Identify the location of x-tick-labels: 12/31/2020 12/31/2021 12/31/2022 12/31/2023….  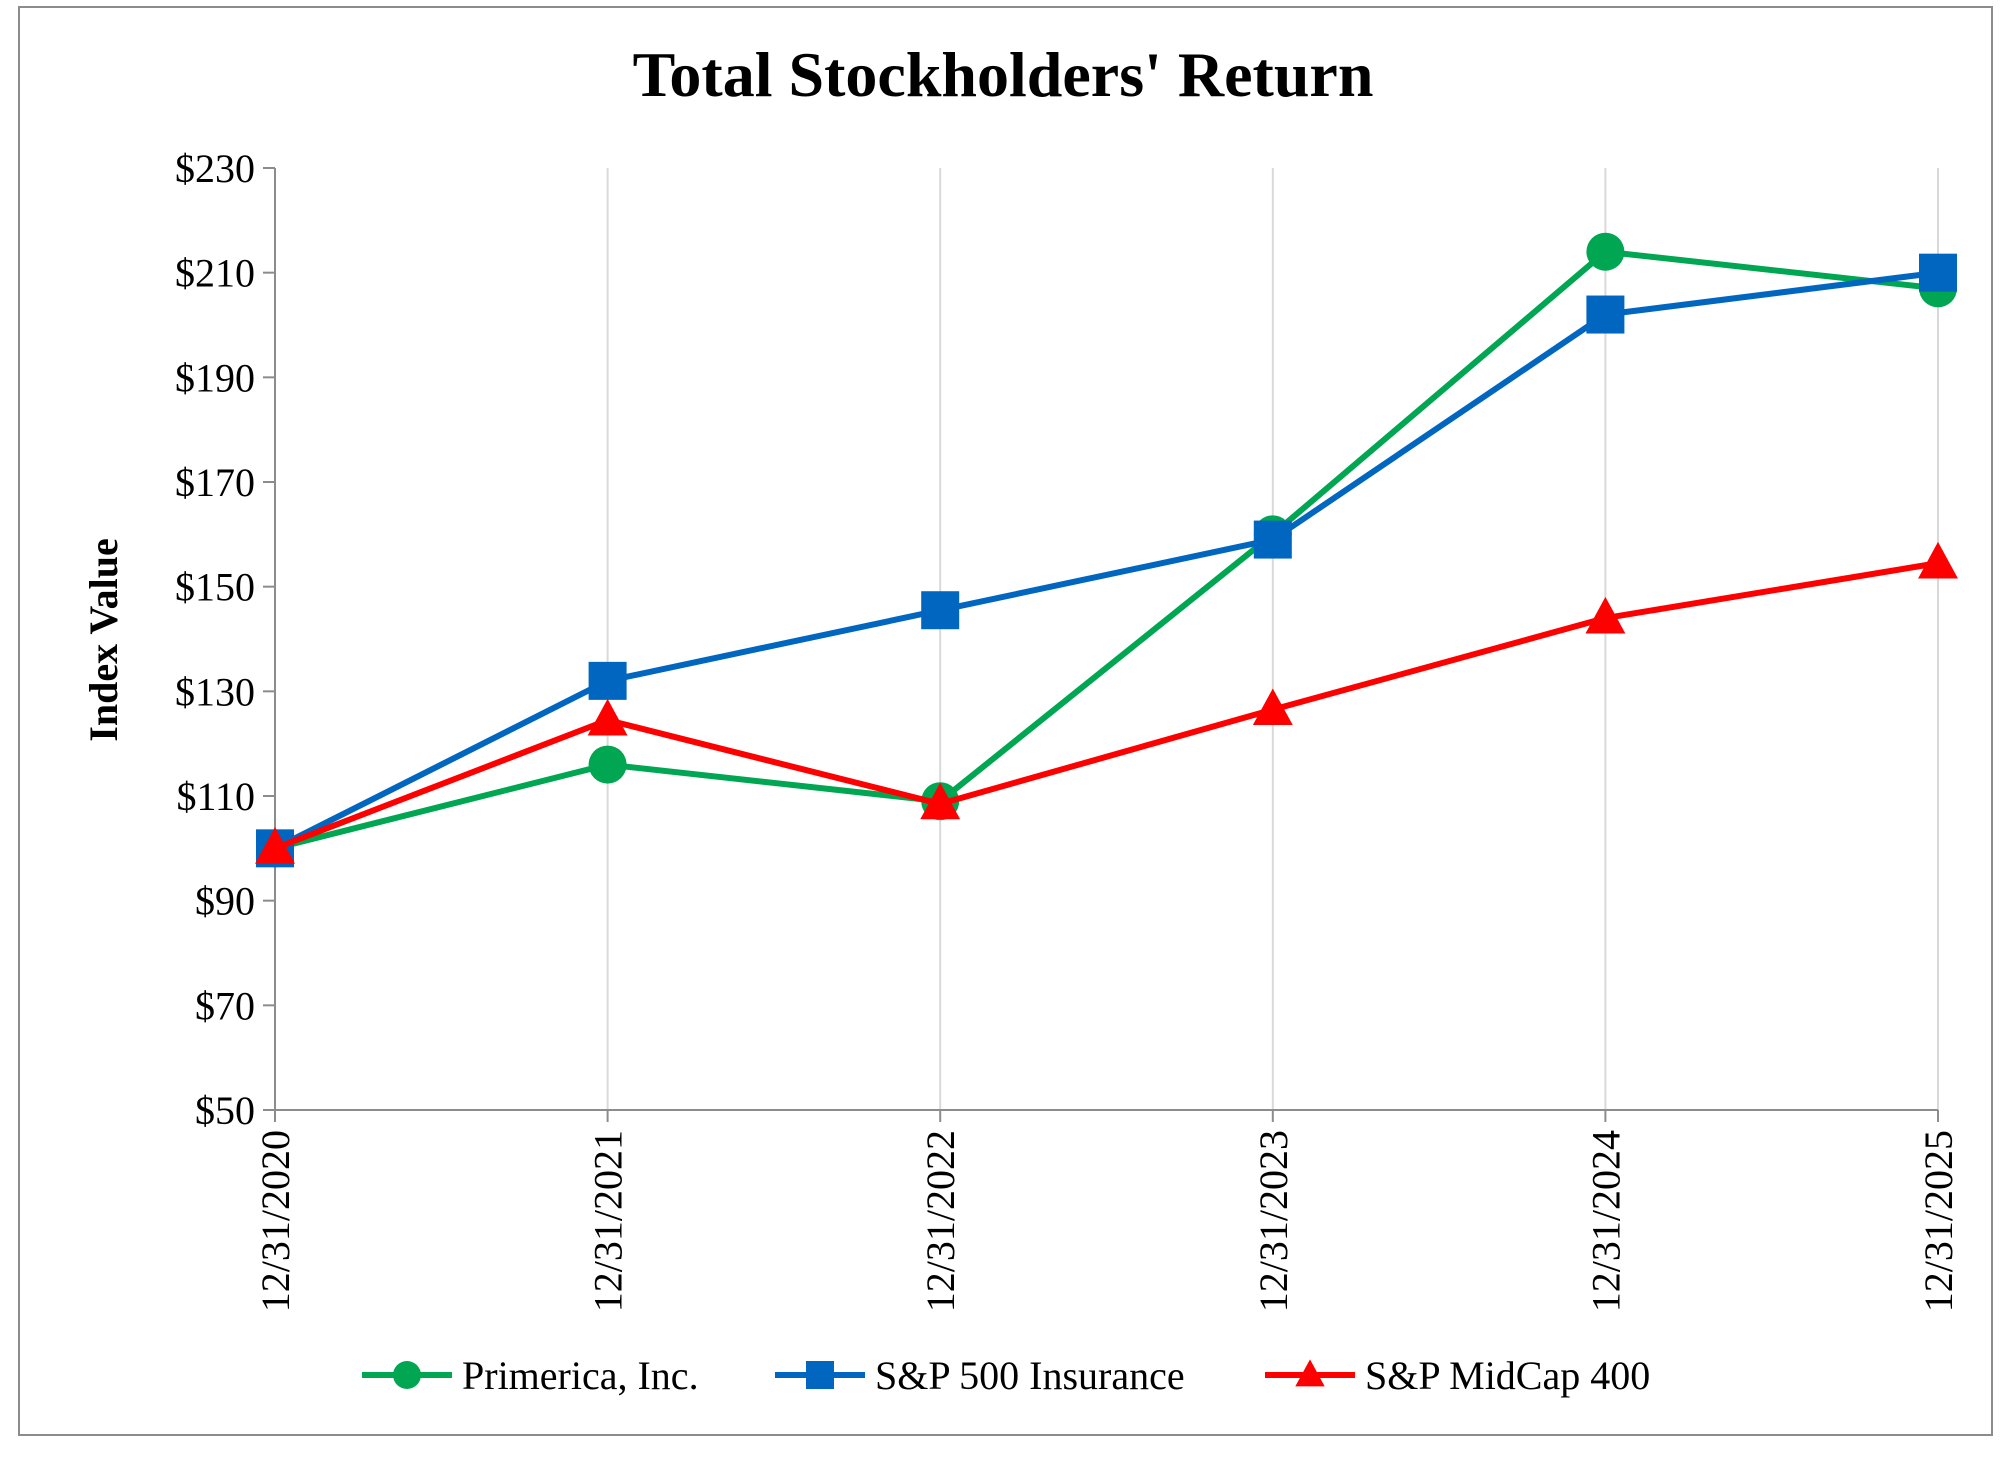
(1107, 1221).